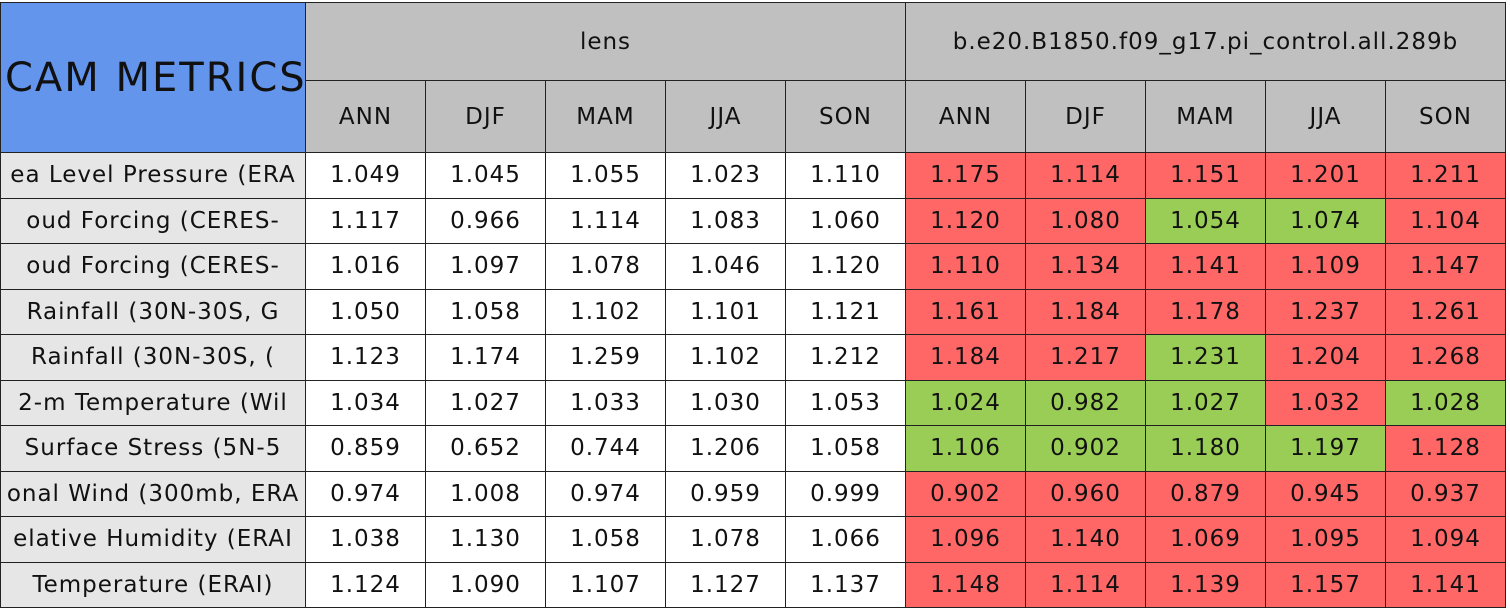  Describe the element at coordinates (725, 402) in the screenshot. I see `value-cell: 1.030` at that location.